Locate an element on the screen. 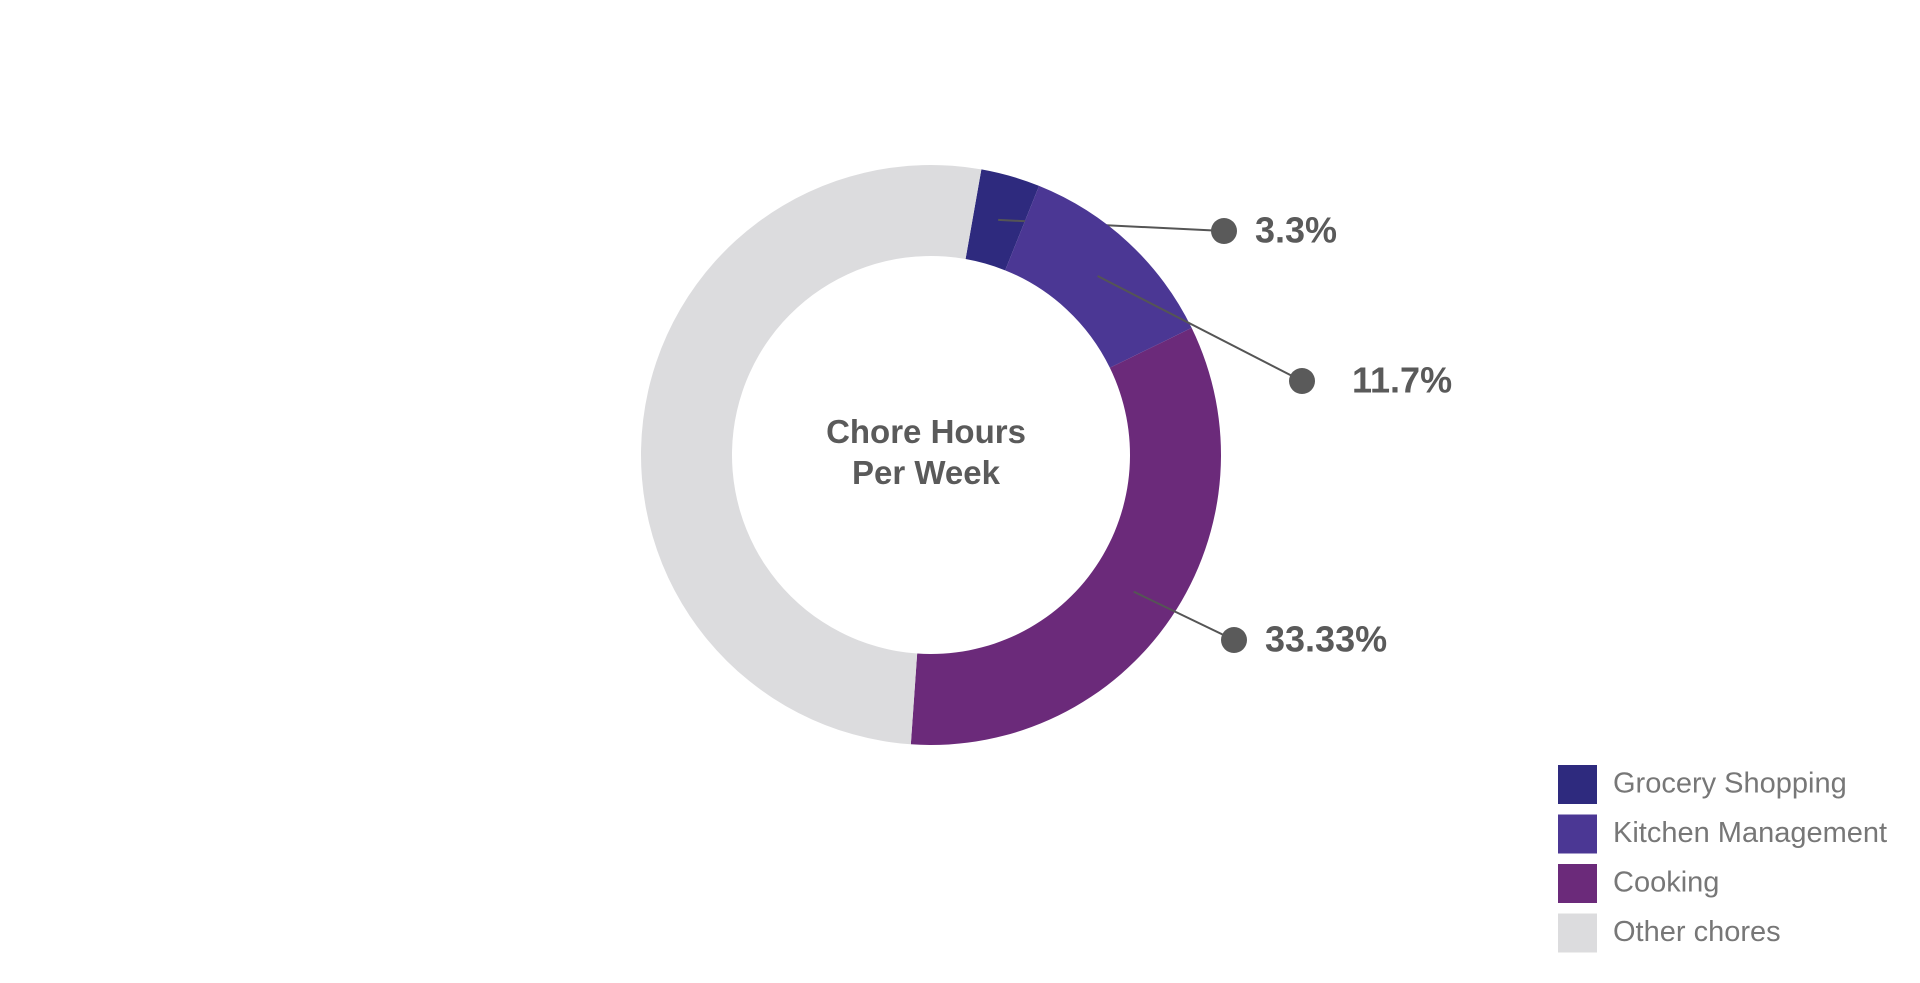 The image size is (1920, 983). legend-label: Other chores is located at coordinates (1697, 932).